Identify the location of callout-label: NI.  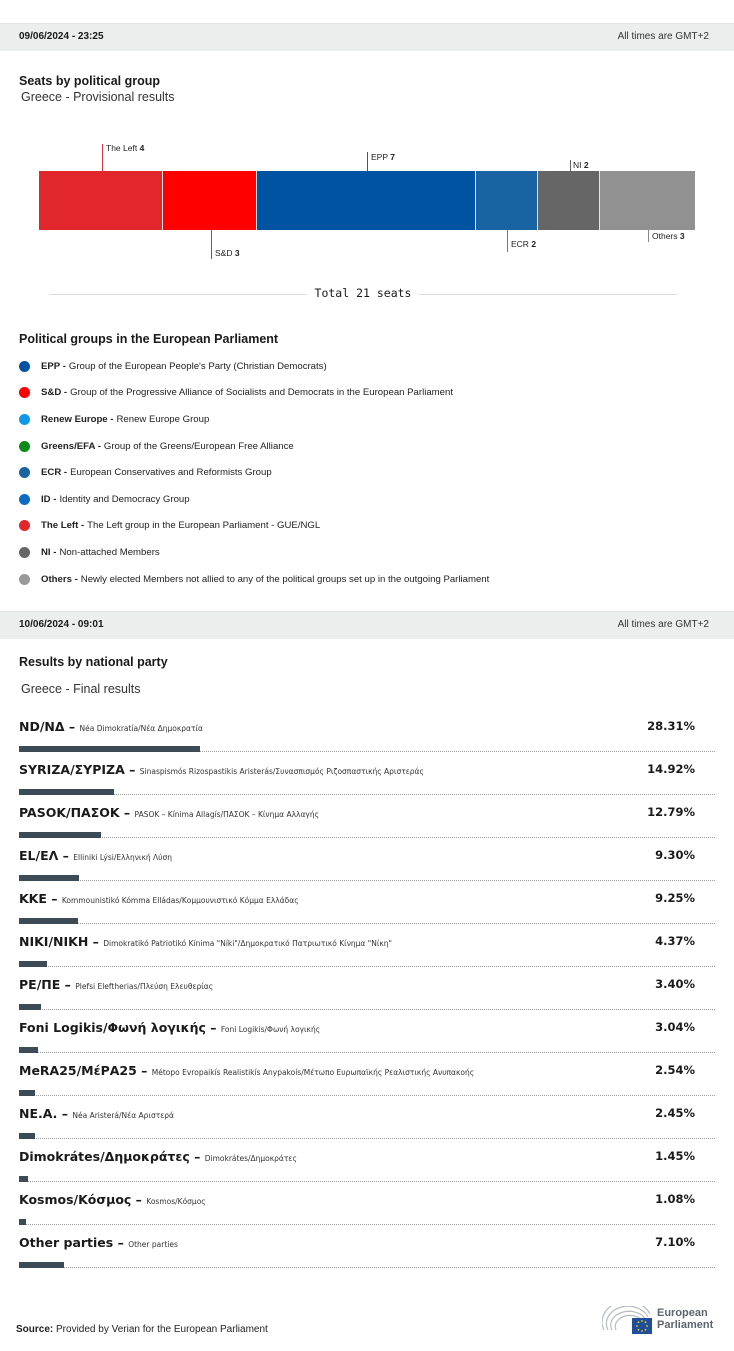
(577, 165).